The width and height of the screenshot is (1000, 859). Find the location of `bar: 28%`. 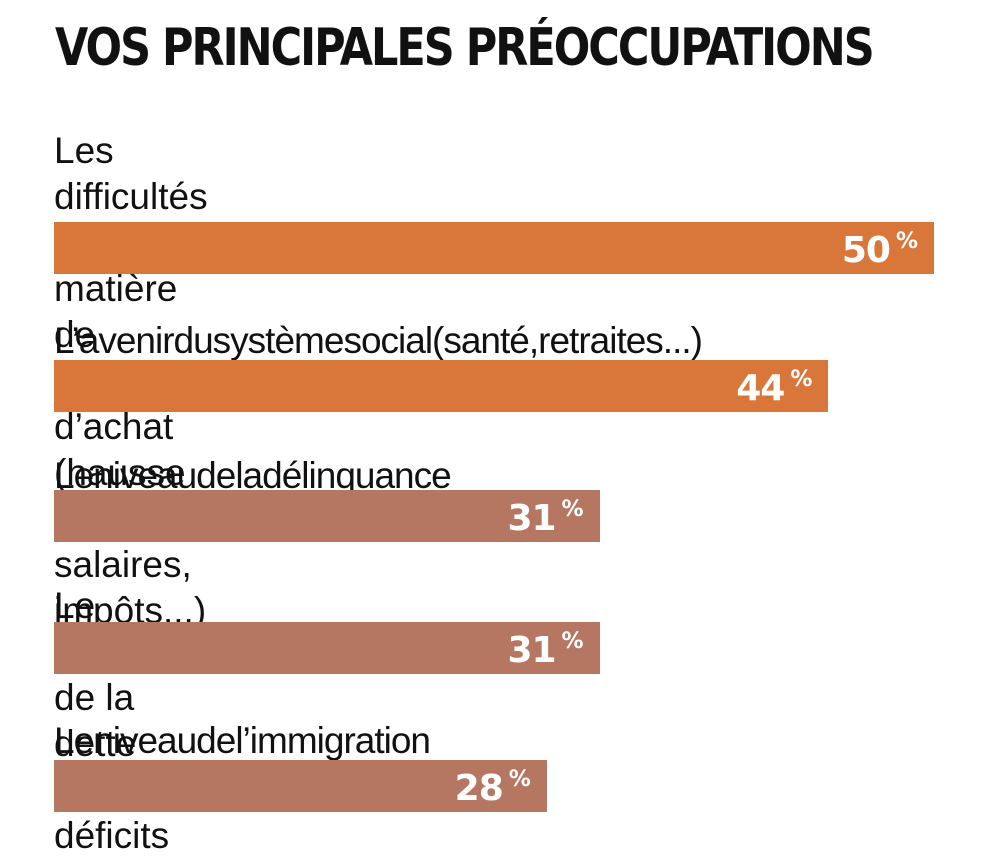

bar: 28% is located at coordinates (300, 786).